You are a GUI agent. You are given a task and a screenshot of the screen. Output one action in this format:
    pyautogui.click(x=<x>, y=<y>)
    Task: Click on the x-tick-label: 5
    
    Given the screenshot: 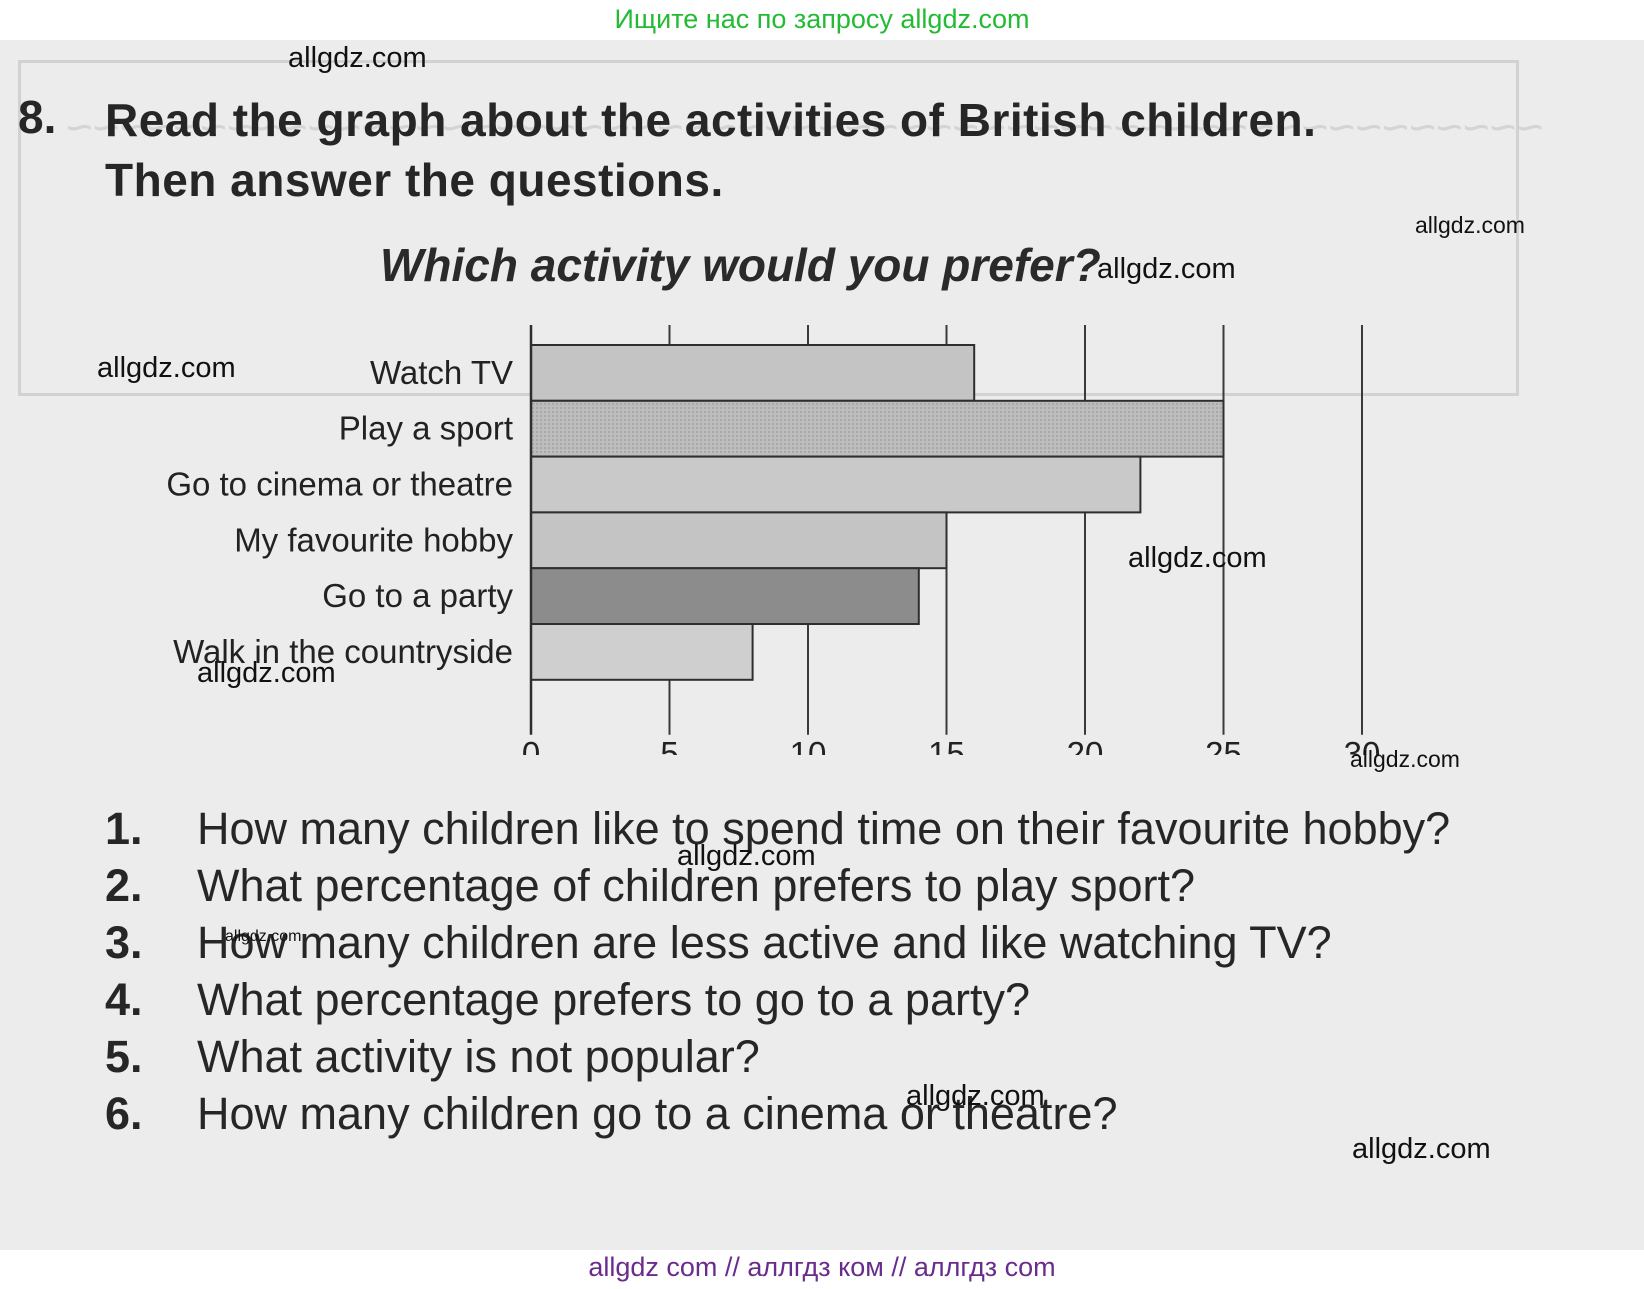 What is the action you would take?
    pyautogui.click(x=669, y=745)
    